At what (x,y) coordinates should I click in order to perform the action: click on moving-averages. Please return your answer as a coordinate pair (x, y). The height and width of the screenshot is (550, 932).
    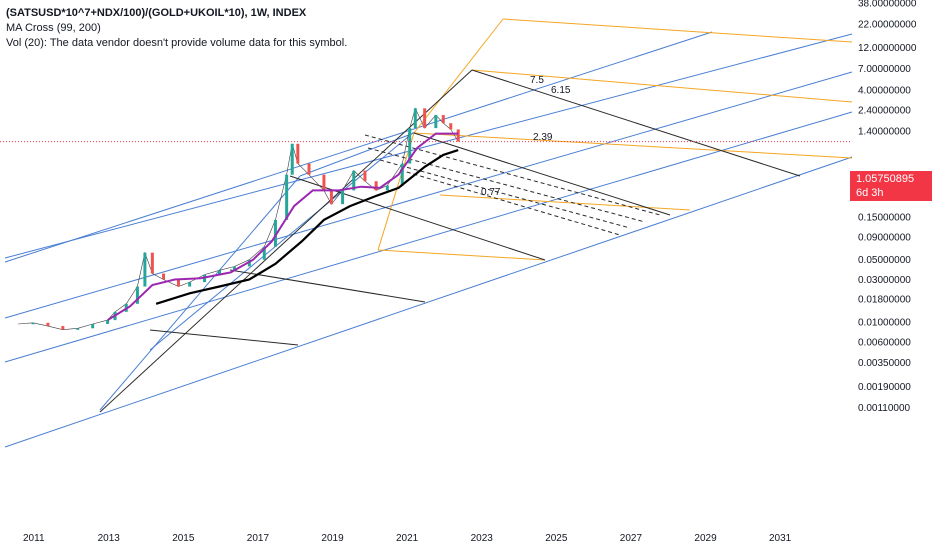
    Looking at the image, I should click on (283, 226).